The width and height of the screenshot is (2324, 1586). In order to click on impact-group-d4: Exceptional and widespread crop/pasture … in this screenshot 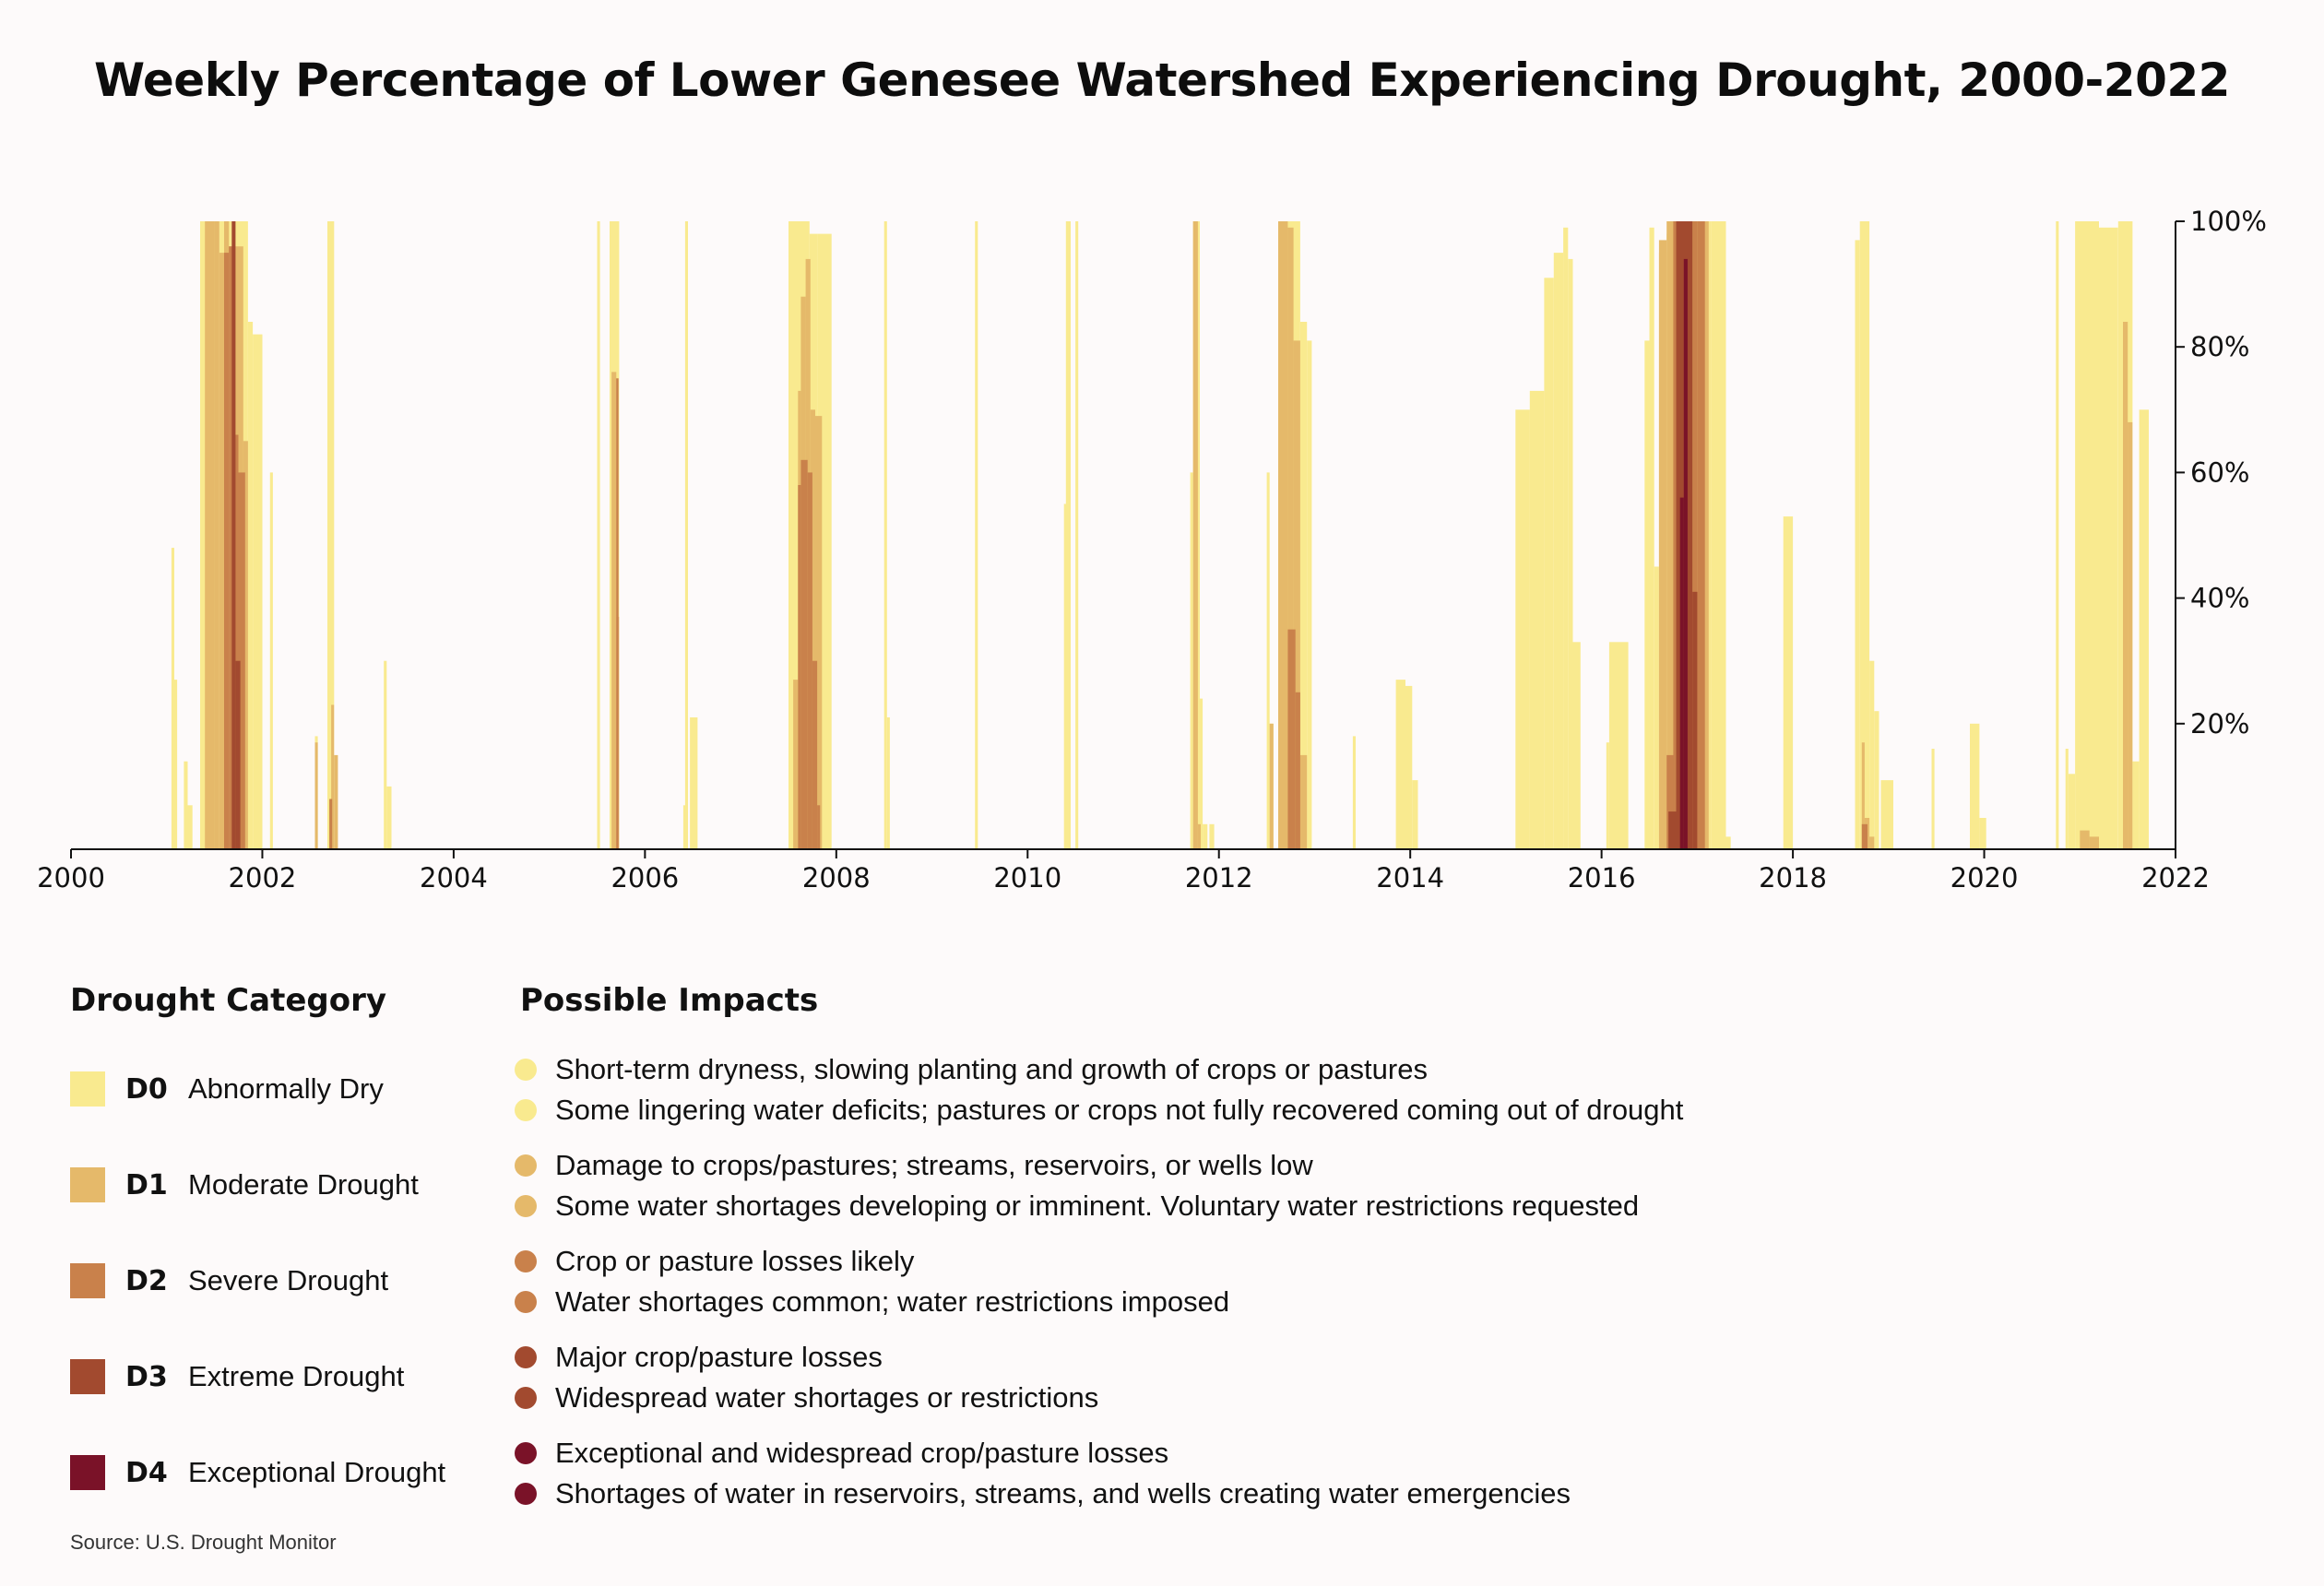, I will do `click(1043, 1473)`.